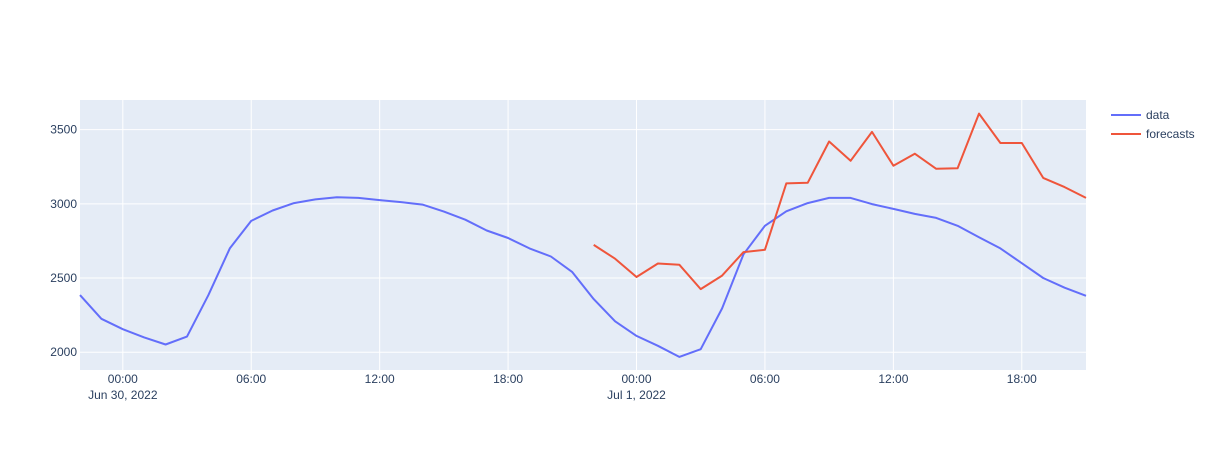 Image resolution: width=1218 pixels, height=450 pixels. What do you see at coordinates (1158, 115) in the screenshot?
I see `legend-label: data` at bounding box center [1158, 115].